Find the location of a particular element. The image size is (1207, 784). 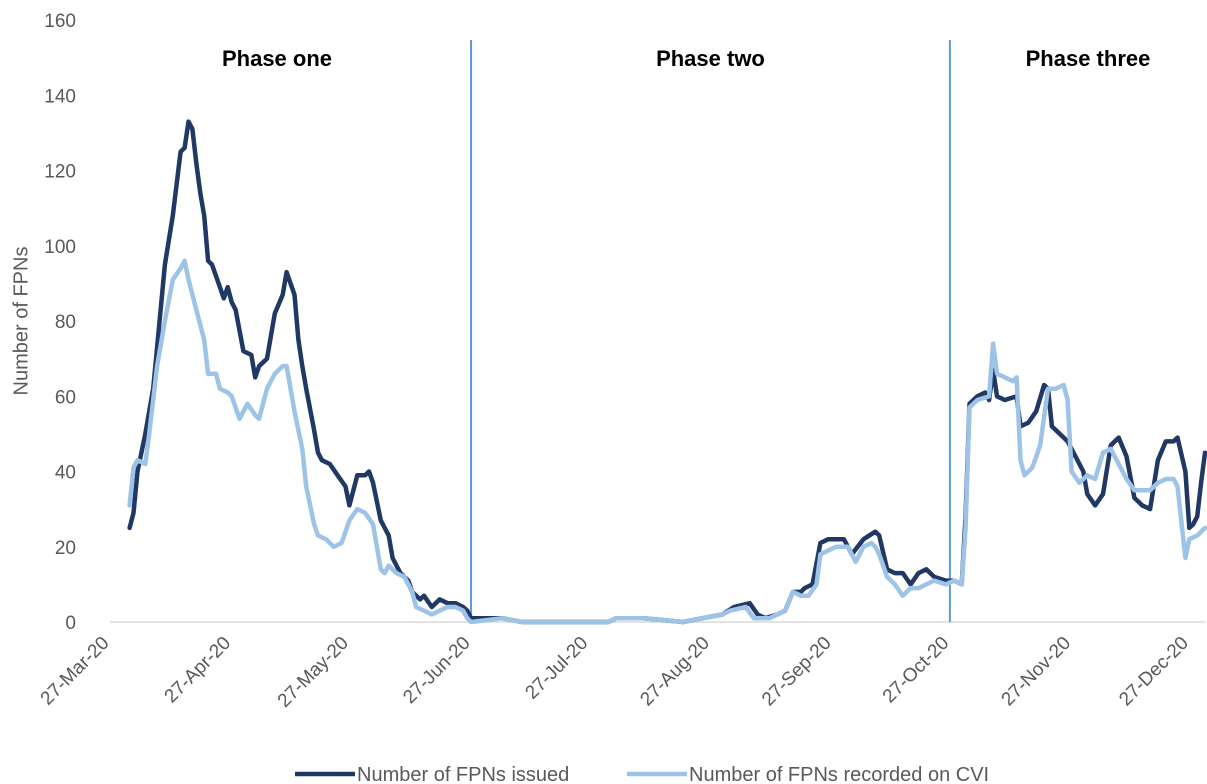

x-tick-label: 27-Jul-20 is located at coordinates (556, 668).